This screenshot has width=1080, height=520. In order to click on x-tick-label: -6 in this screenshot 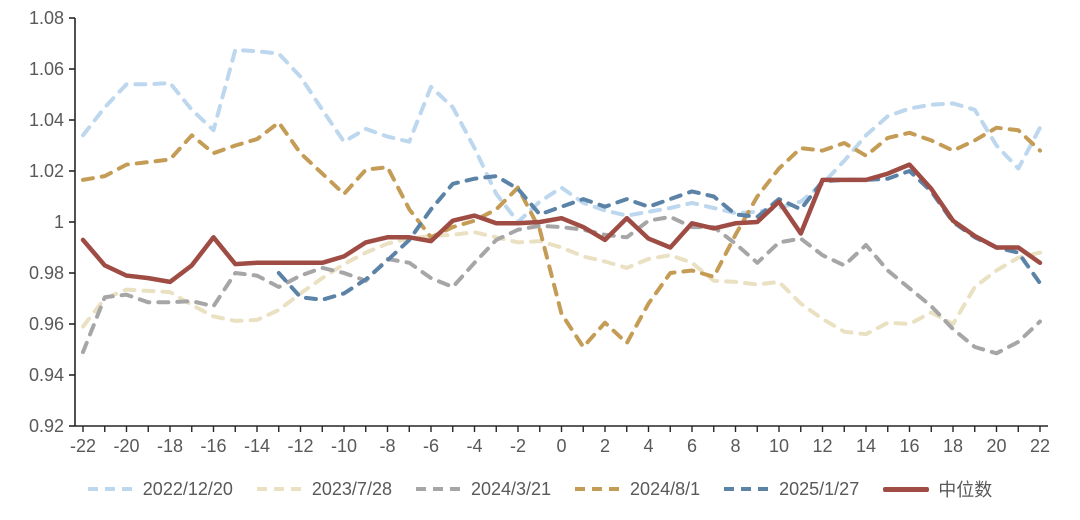, I will do `click(431, 446)`.